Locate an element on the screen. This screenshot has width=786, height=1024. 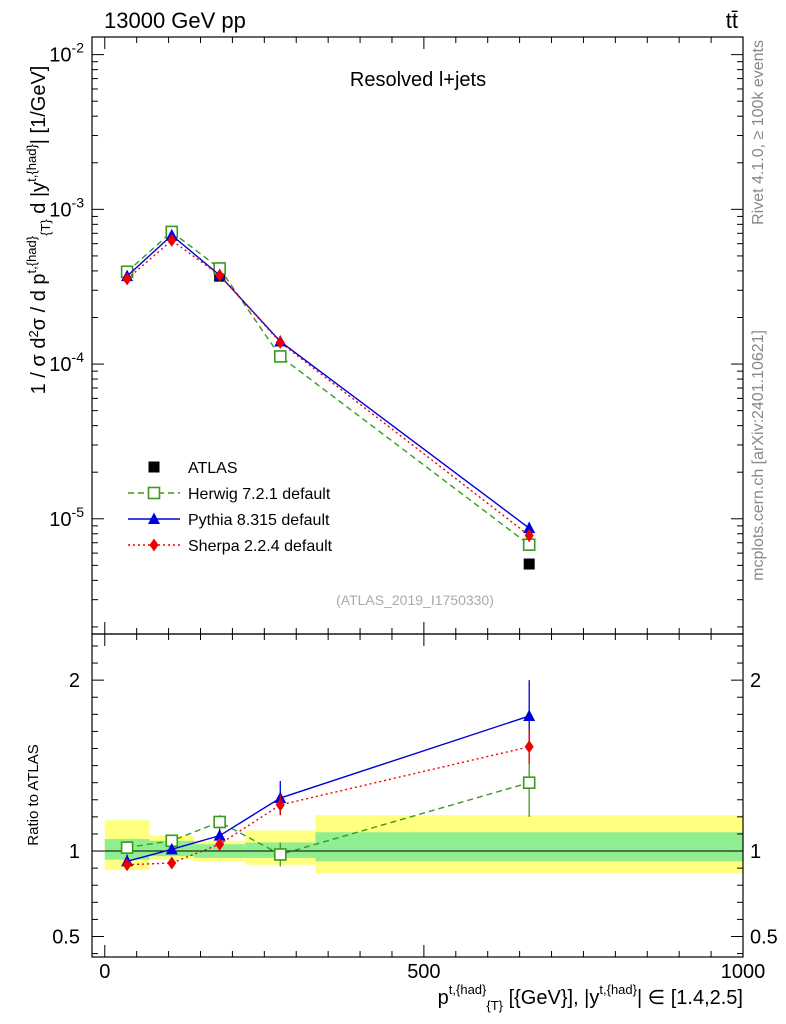
ratio-line-herwig-7-2-1-default is located at coordinates (328, 819).